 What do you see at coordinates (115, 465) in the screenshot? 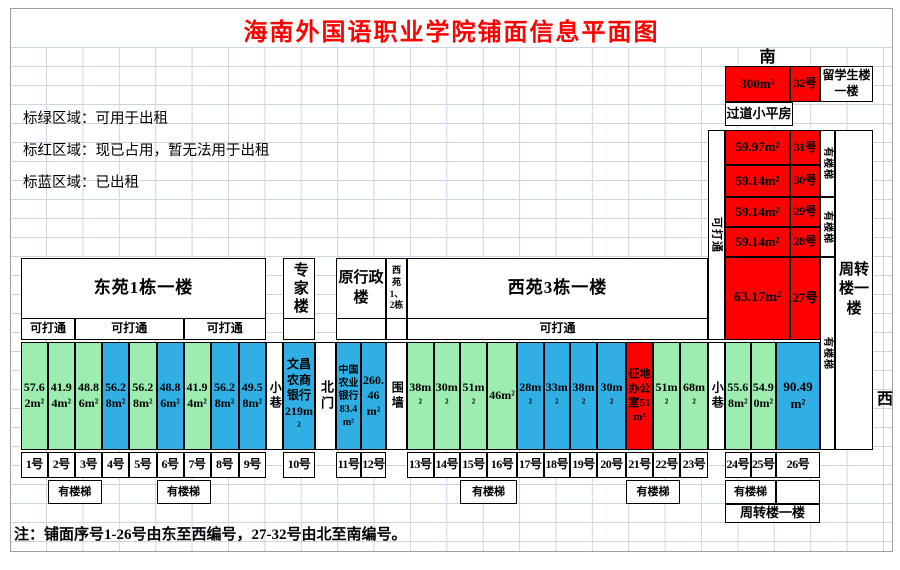
I see `shop-4-number: 4号` at bounding box center [115, 465].